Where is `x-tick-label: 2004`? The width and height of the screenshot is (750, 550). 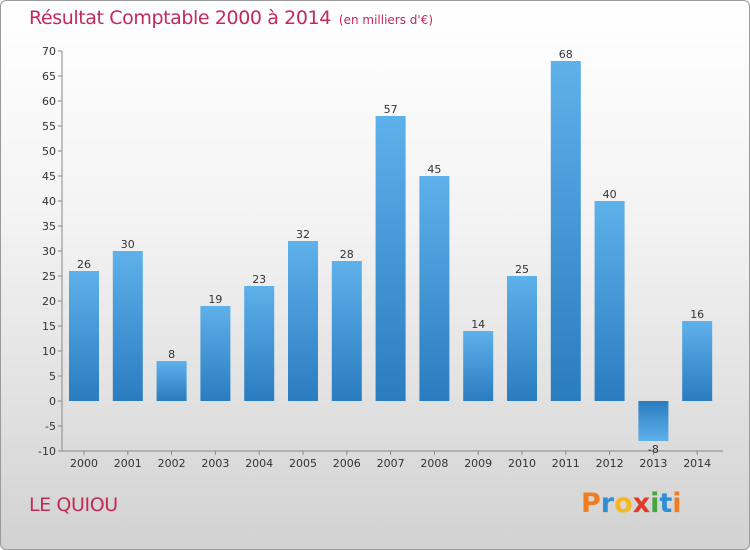 x-tick-label: 2004 is located at coordinates (259, 463).